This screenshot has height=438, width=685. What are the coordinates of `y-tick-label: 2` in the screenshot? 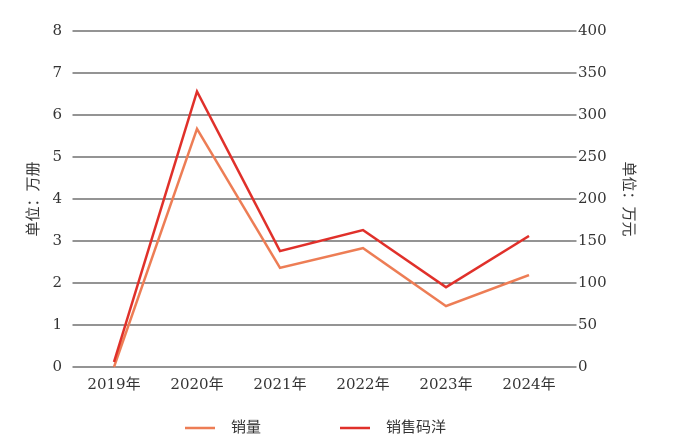 It's located at (57, 282).